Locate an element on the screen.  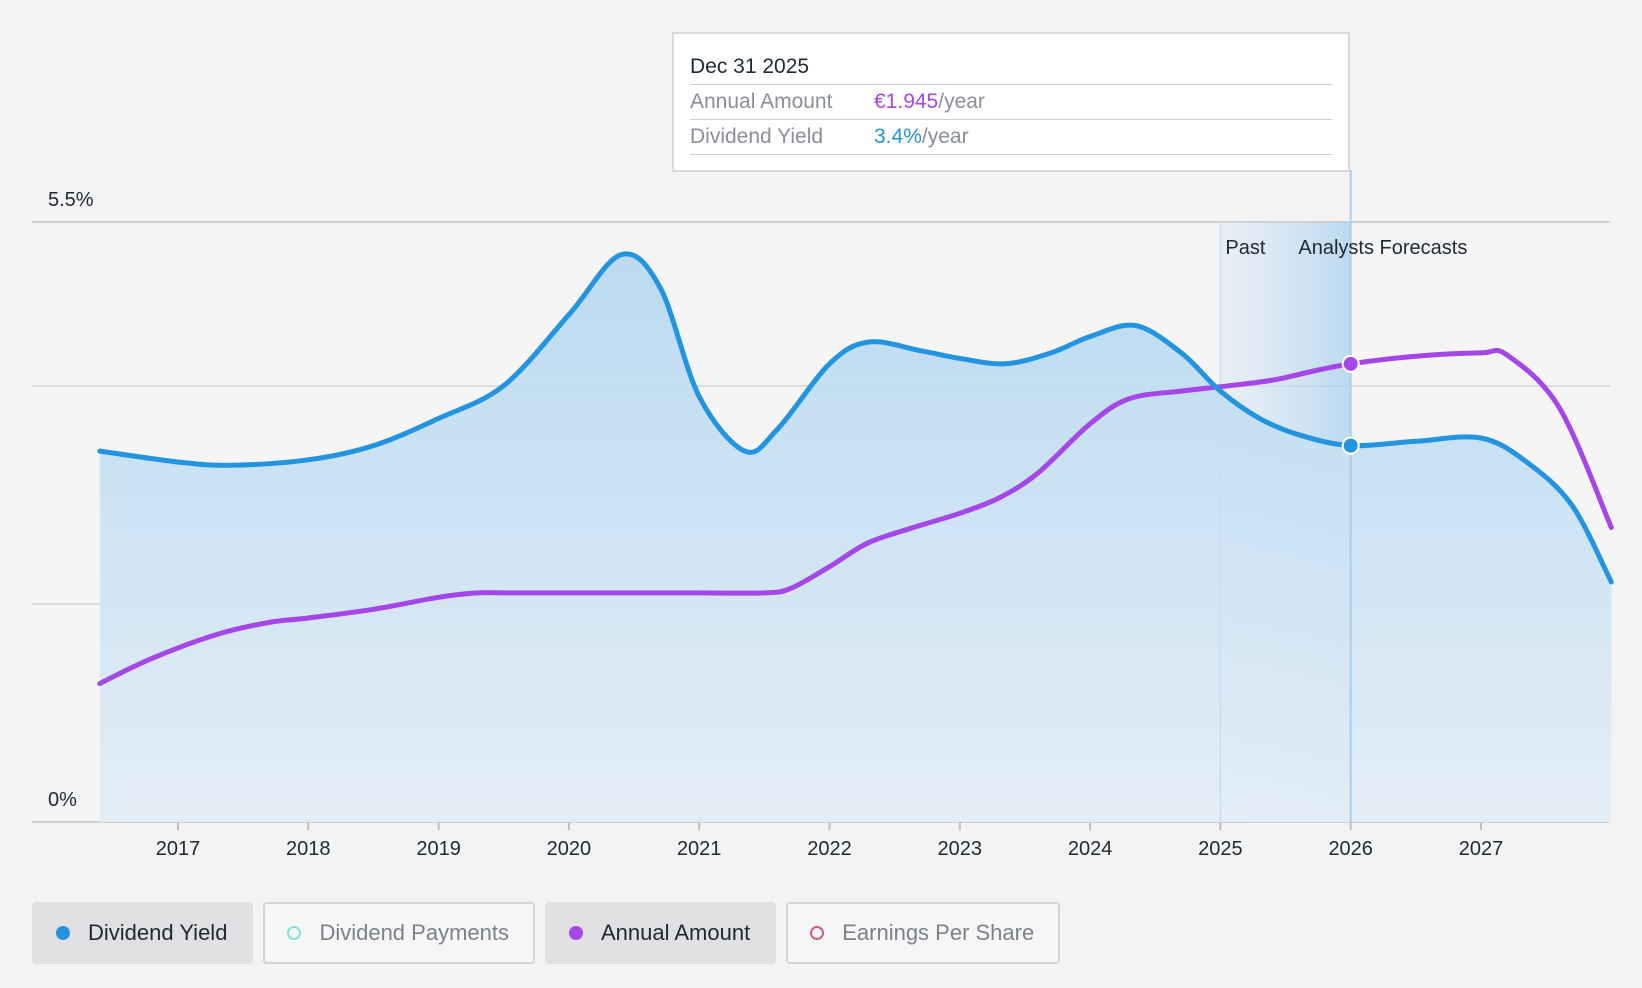
x-tick-label: 2027 is located at coordinates (1481, 849).